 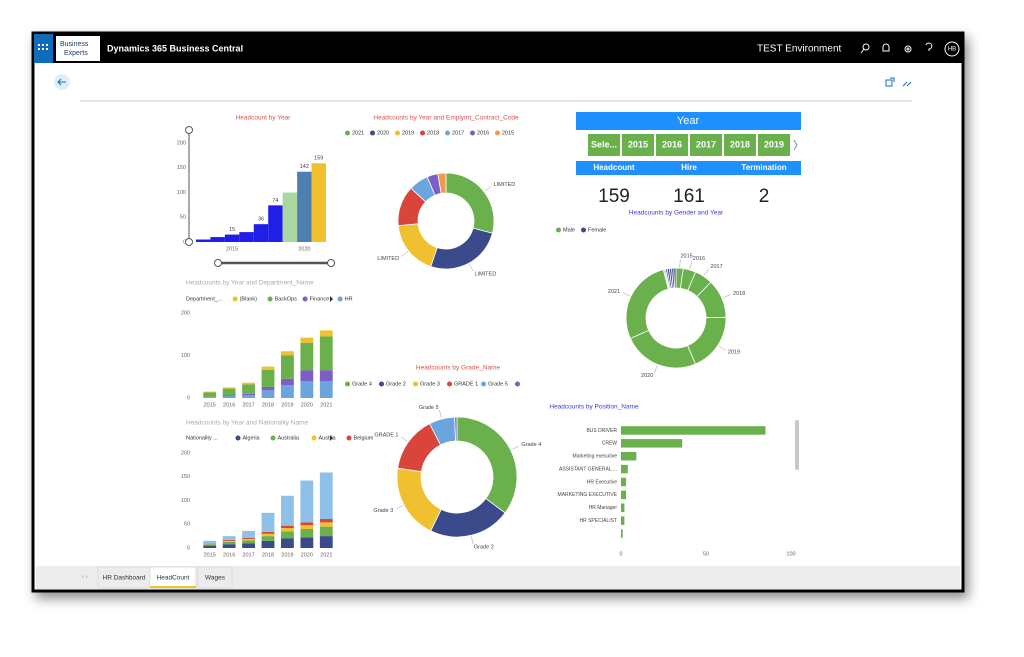 I want to click on slicer-option-label: 2019, so click(x=774, y=144).